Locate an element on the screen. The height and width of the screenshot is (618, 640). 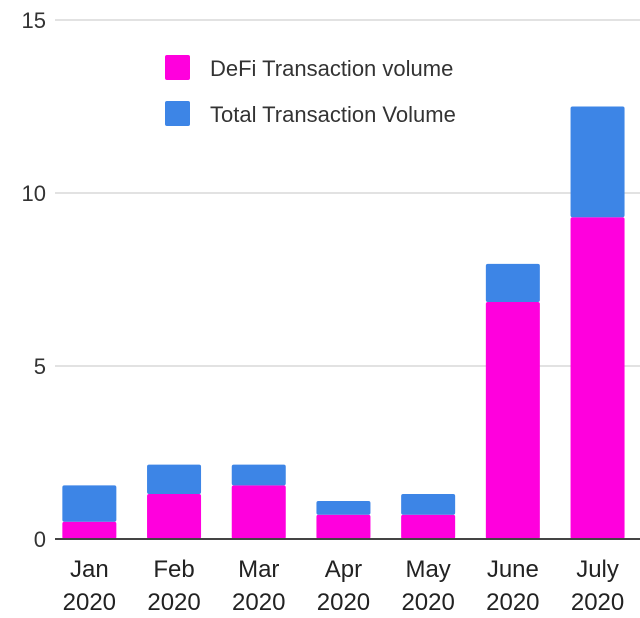
y-axis-ticks: 0 5 10 15 is located at coordinates (34, 280).